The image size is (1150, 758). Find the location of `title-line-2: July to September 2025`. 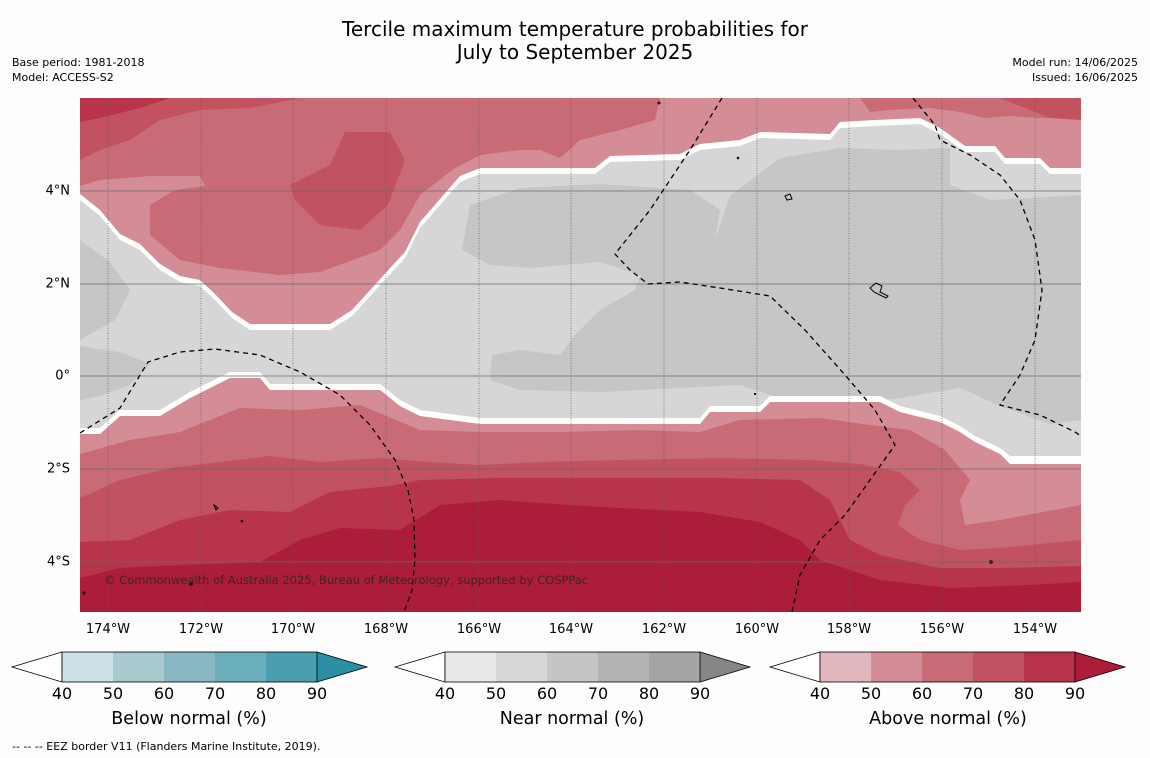

title-line-2: July to September 2025 is located at coordinates (575, 52).